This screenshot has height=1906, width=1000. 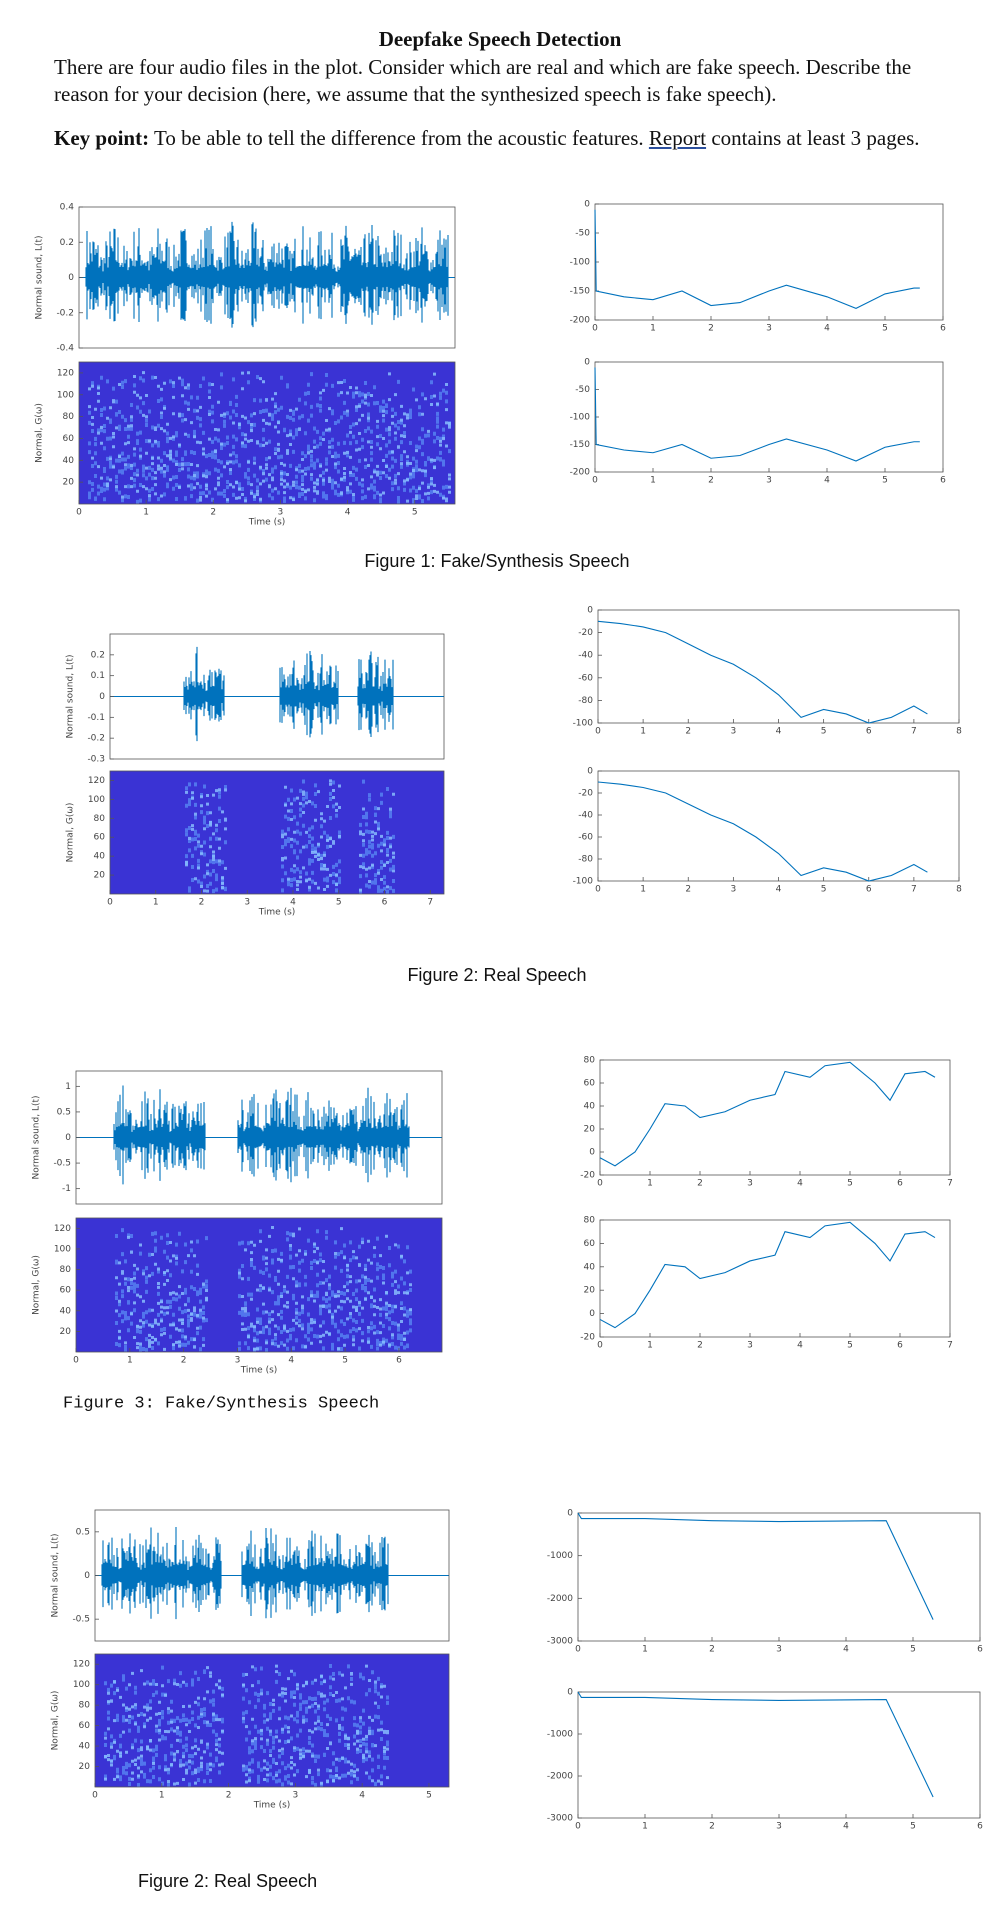 What do you see at coordinates (96, 739) in the screenshot?
I see `y-tick-label: -0.2` at bounding box center [96, 739].